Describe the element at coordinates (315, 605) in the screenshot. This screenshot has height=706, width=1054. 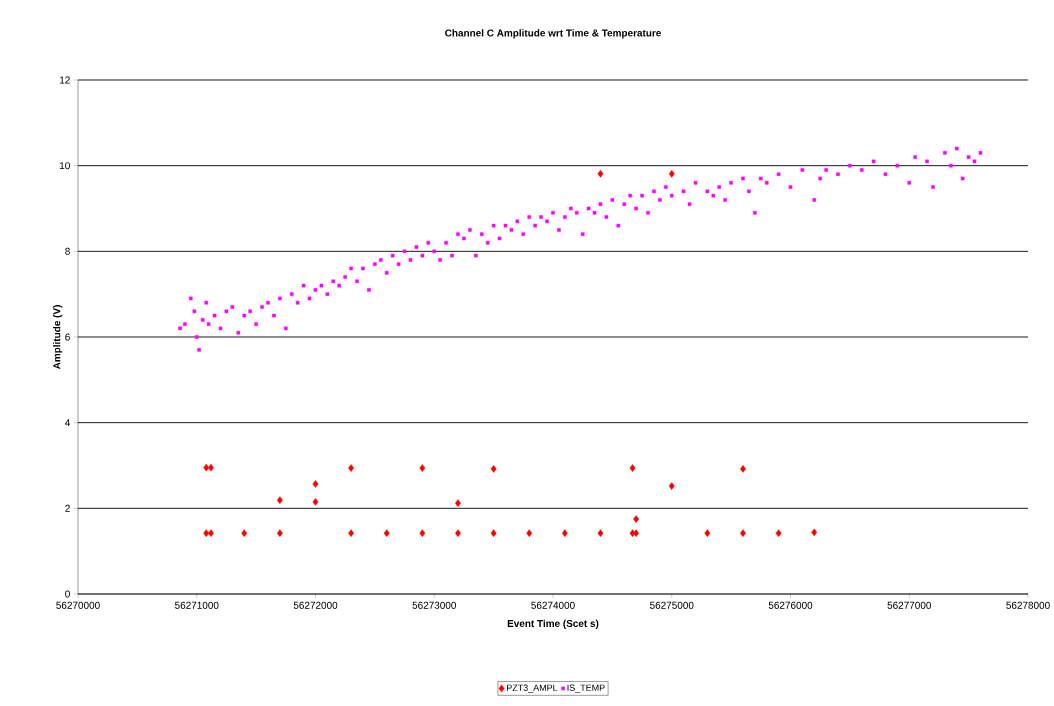
I see `x-tick-label: 56272000` at that location.